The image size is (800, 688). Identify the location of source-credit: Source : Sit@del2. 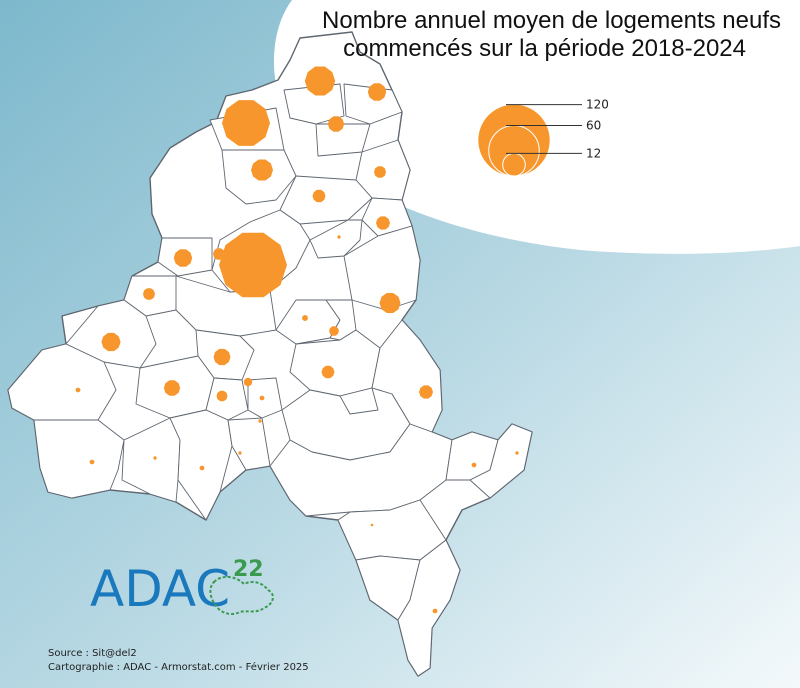
(92, 653).